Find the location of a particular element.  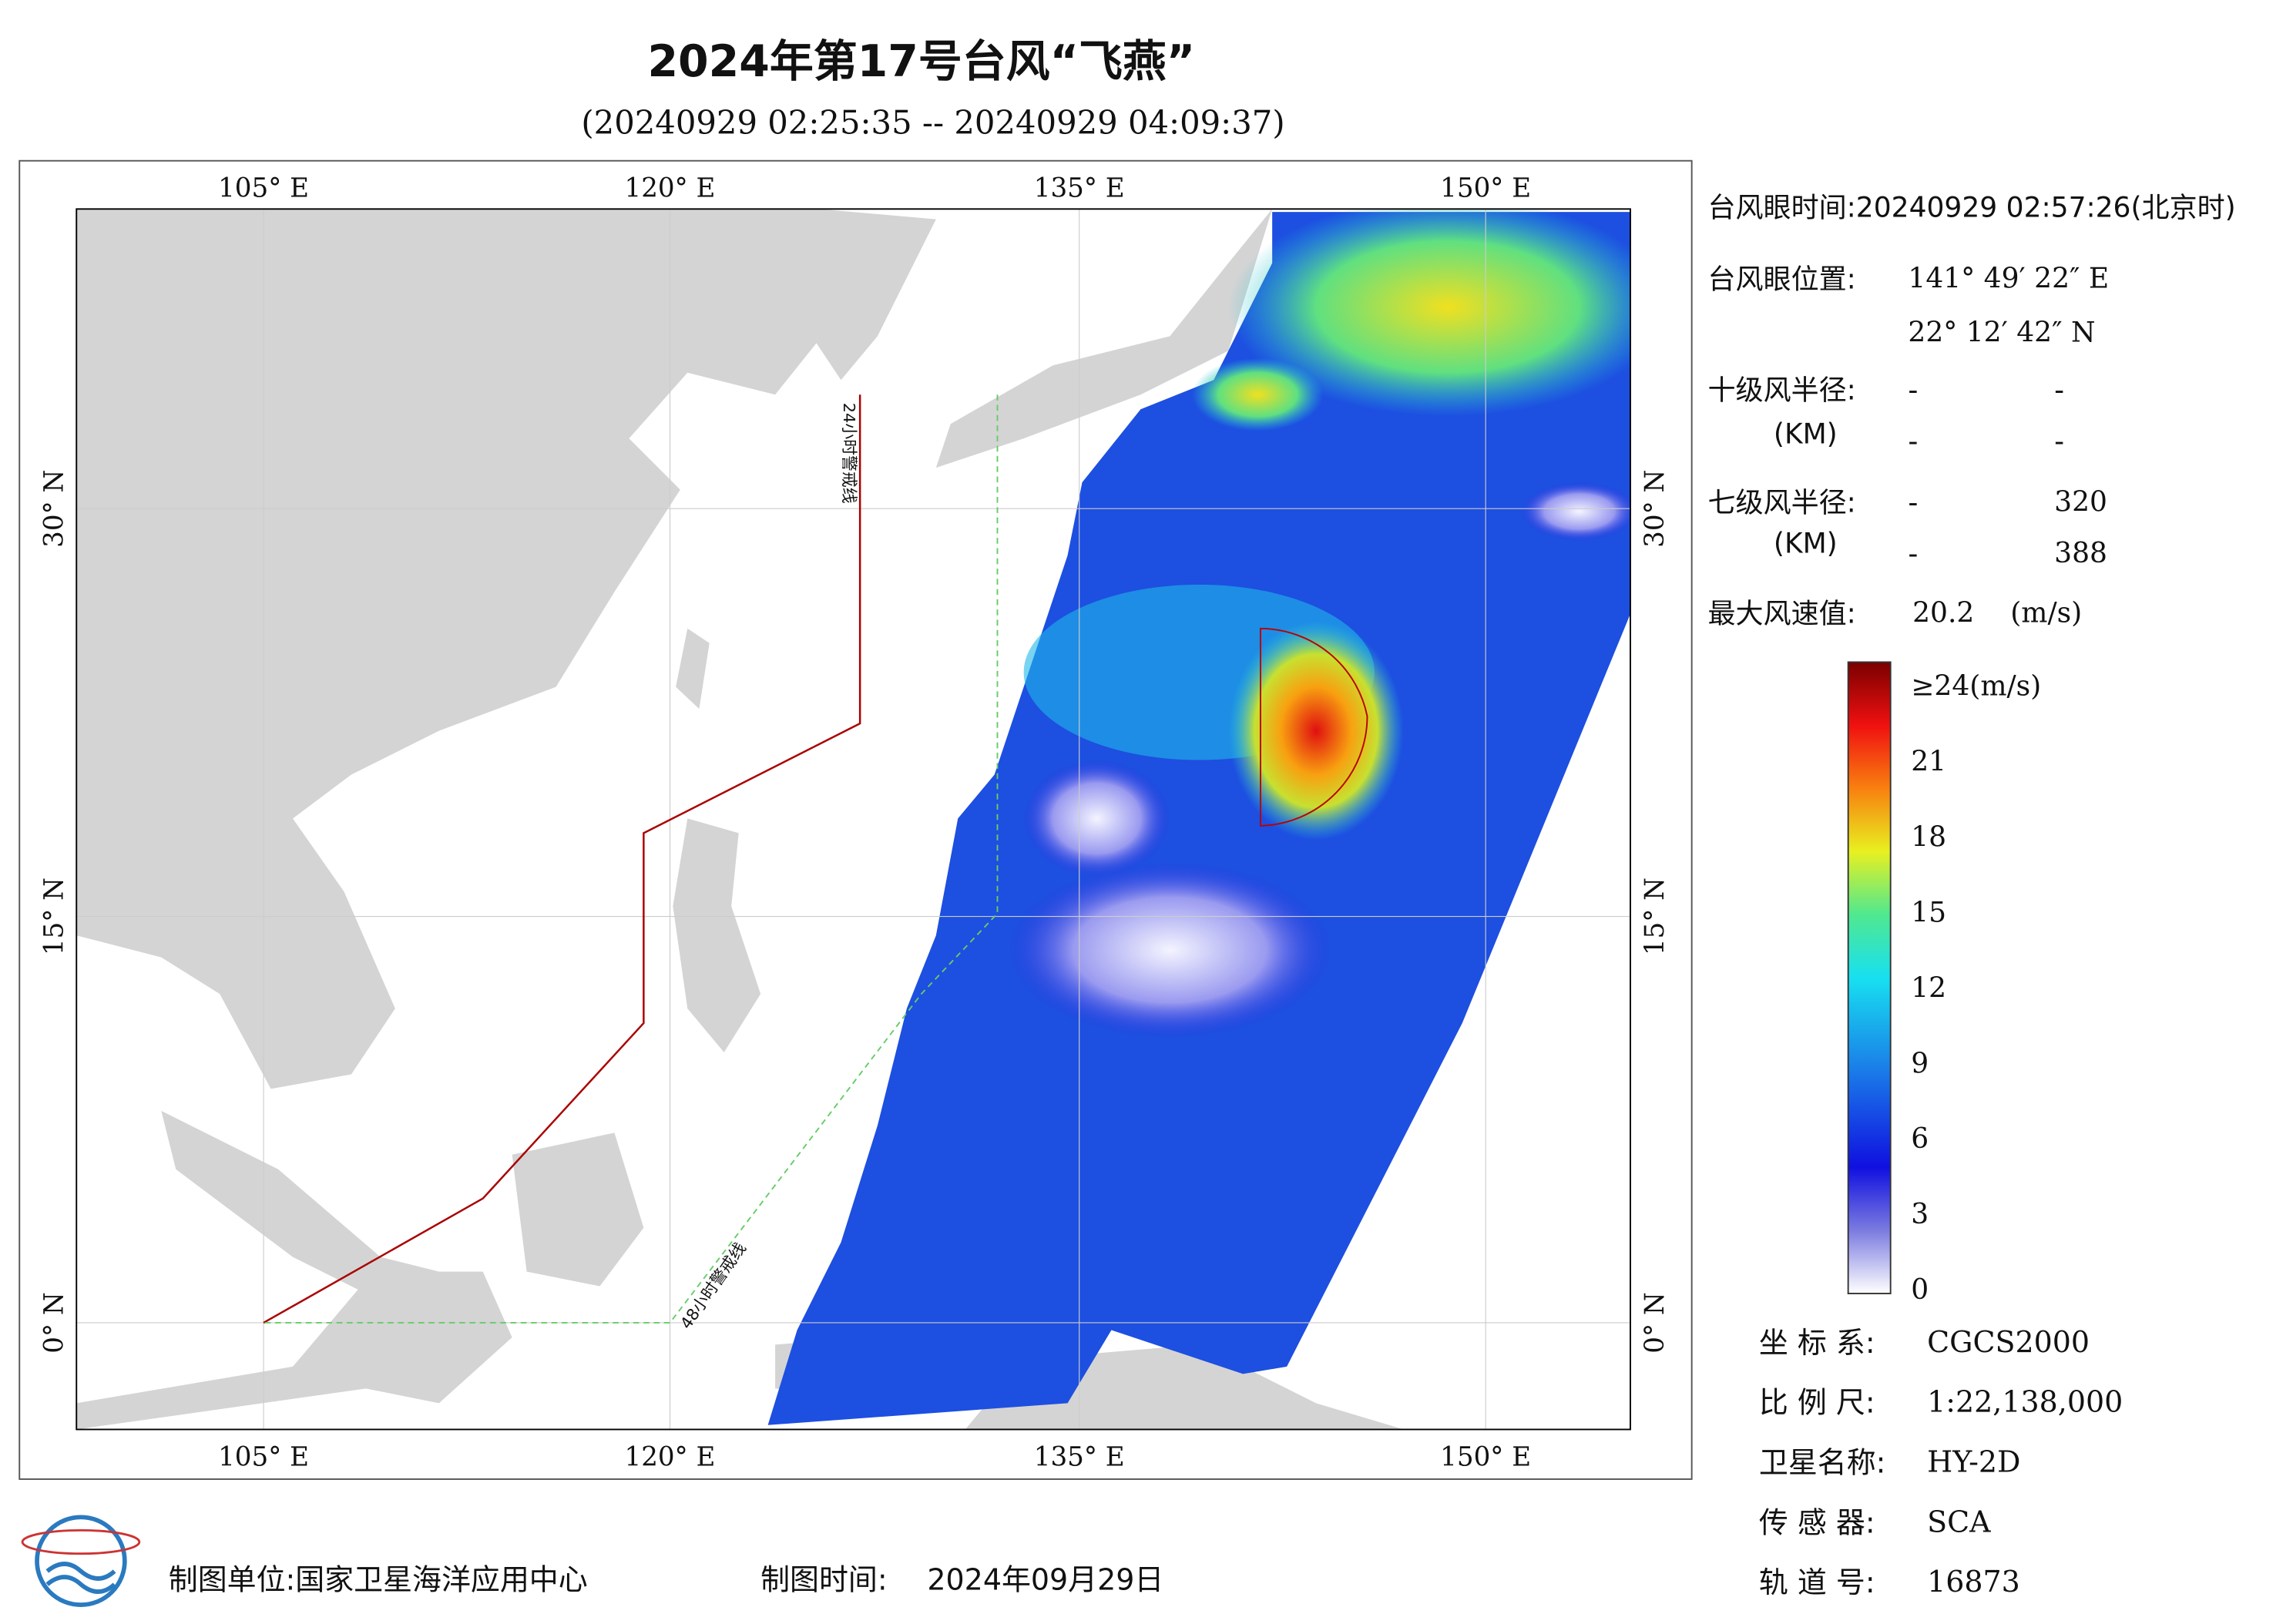

r7-value: 388 is located at coordinates (2080, 553).